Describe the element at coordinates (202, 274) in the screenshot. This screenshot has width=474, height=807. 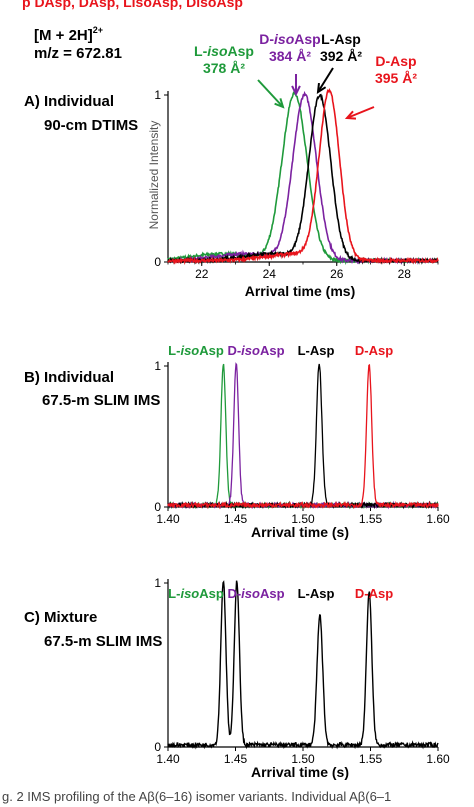
I see `x-tick-label: 22` at that location.